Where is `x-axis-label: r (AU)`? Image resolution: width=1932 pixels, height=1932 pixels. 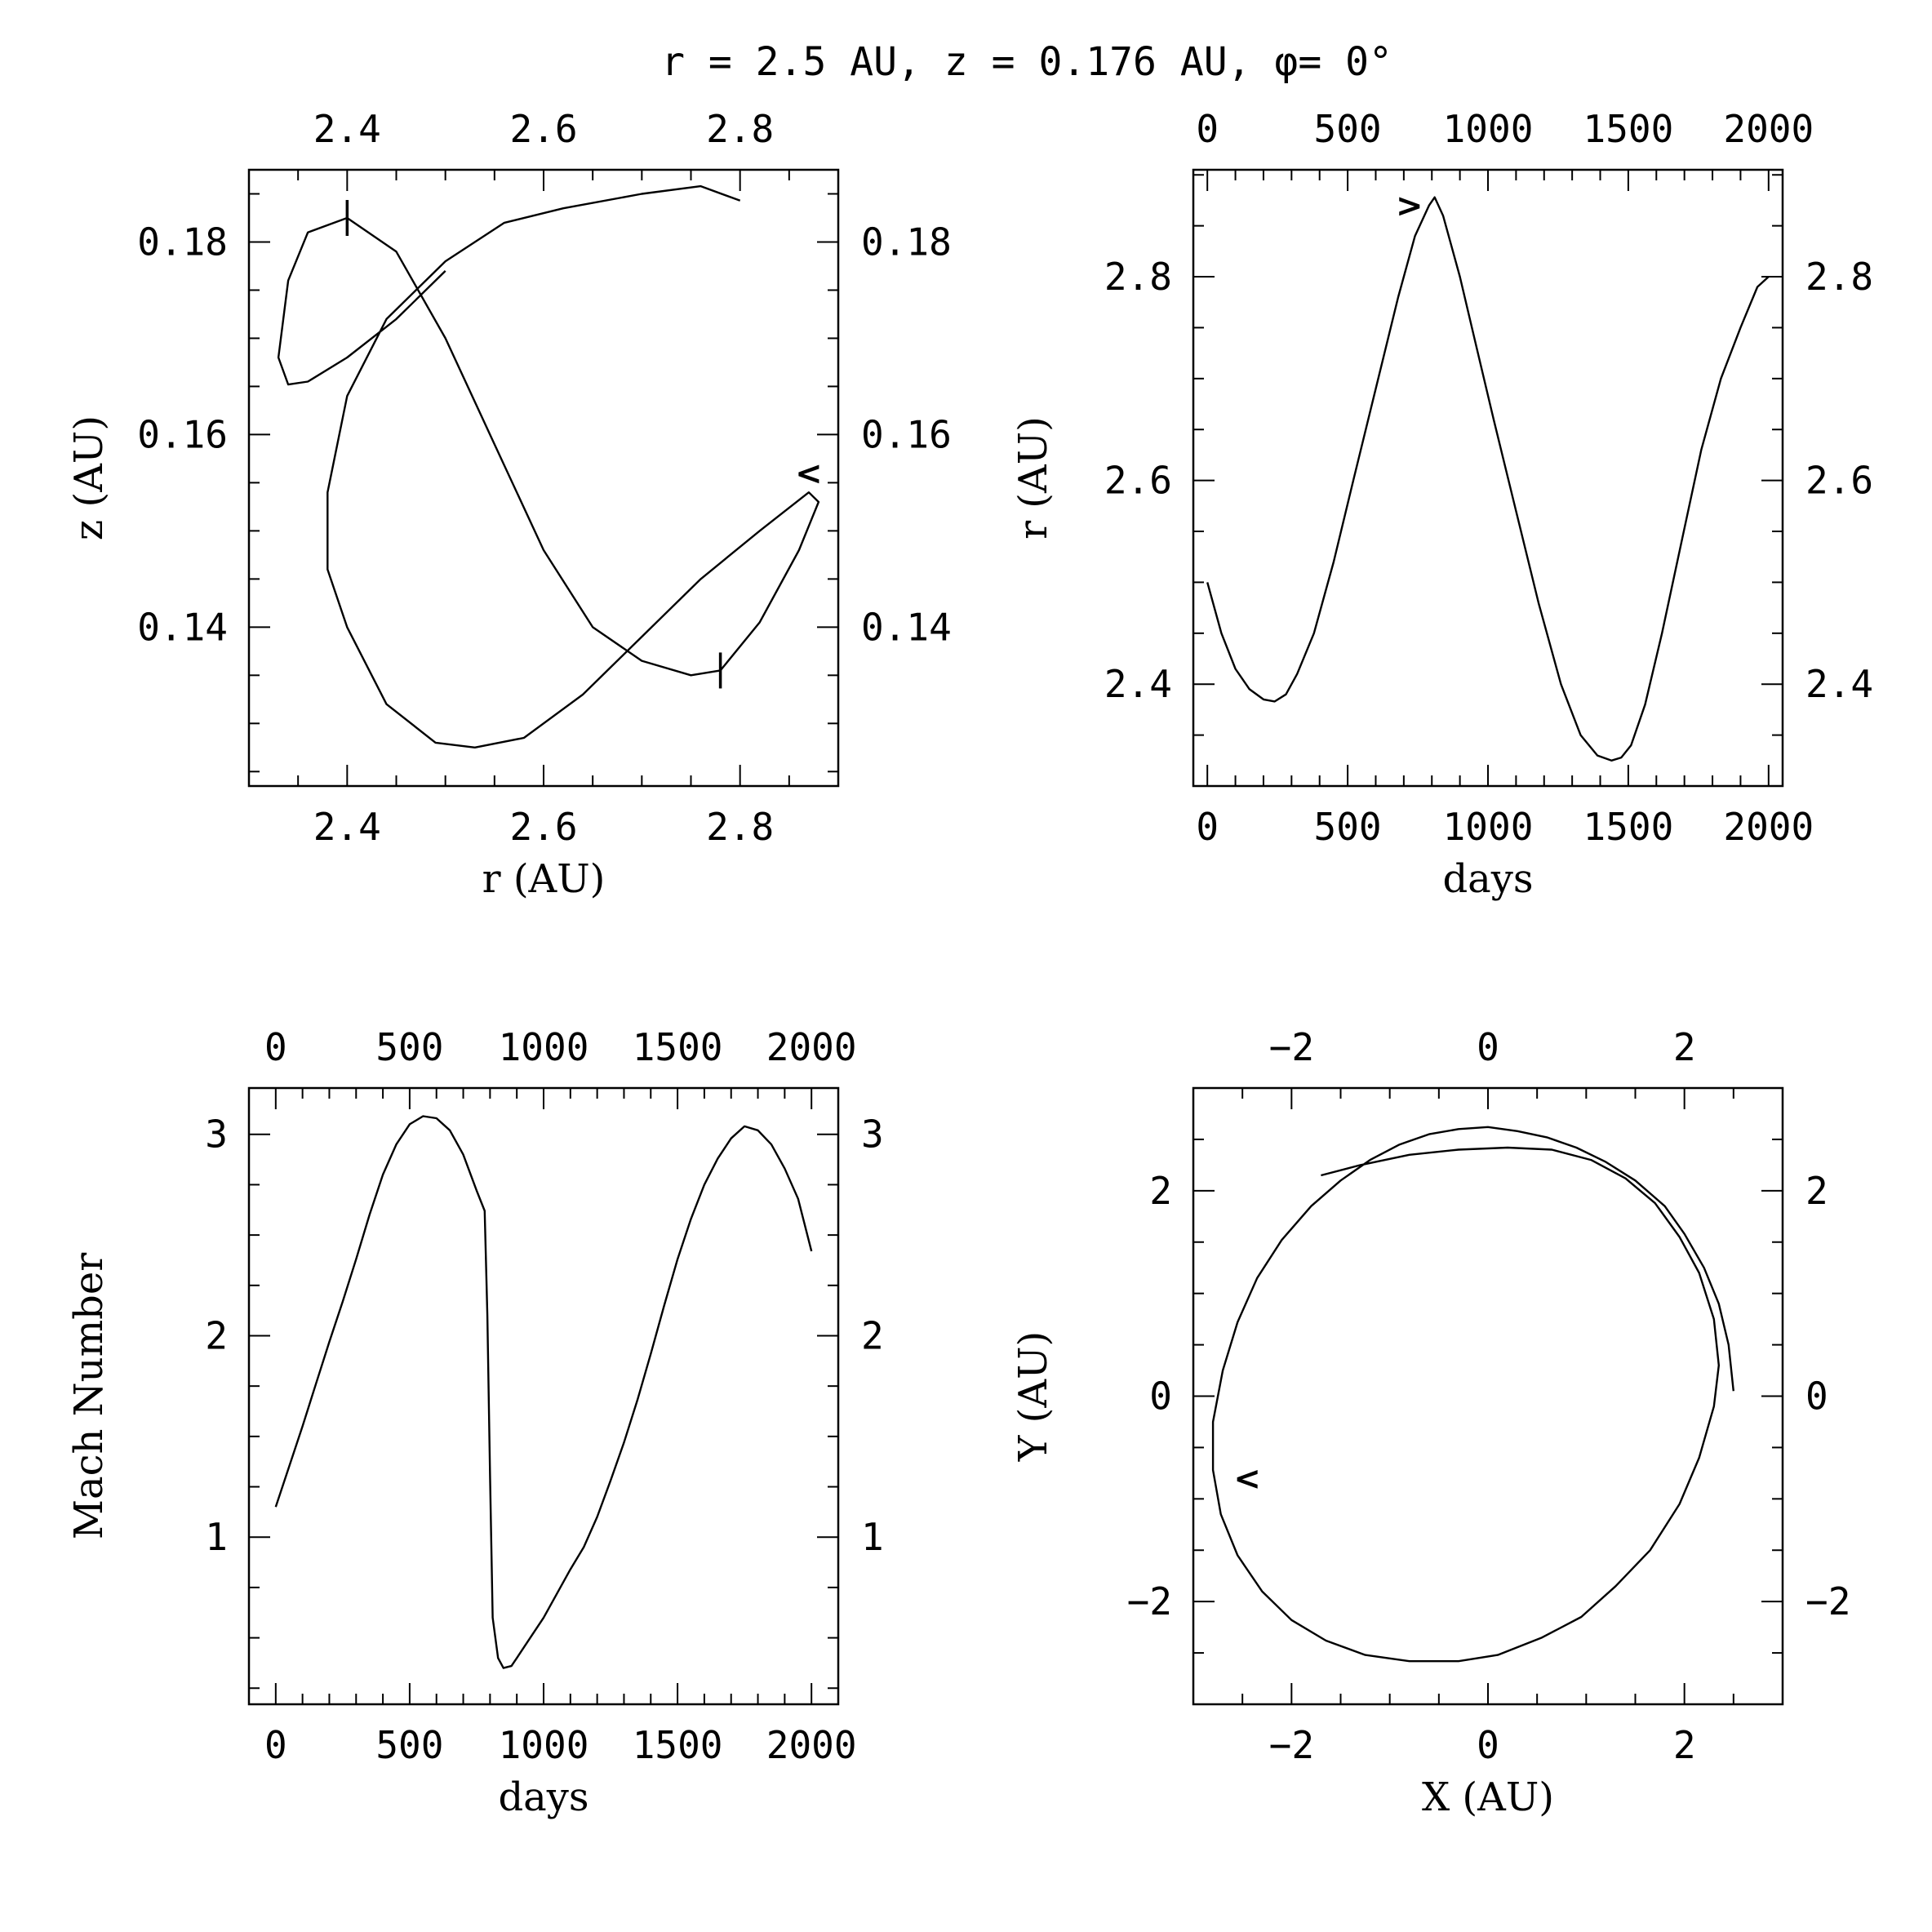 x-axis-label: r (AU) is located at coordinates (544, 879).